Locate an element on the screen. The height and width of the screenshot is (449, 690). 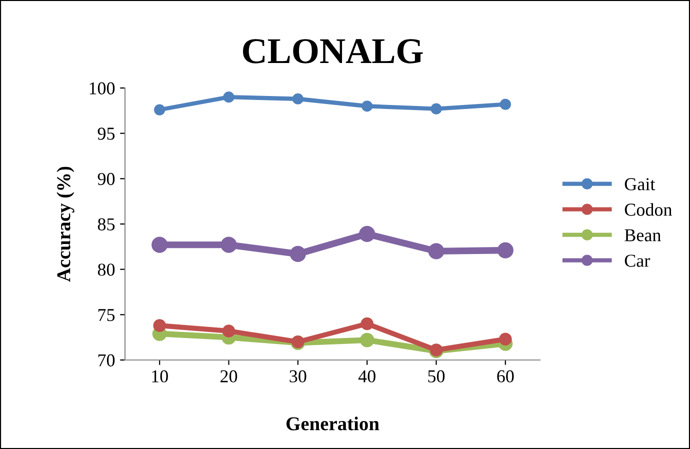
x-tick-label: 50 is located at coordinates (436, 376).